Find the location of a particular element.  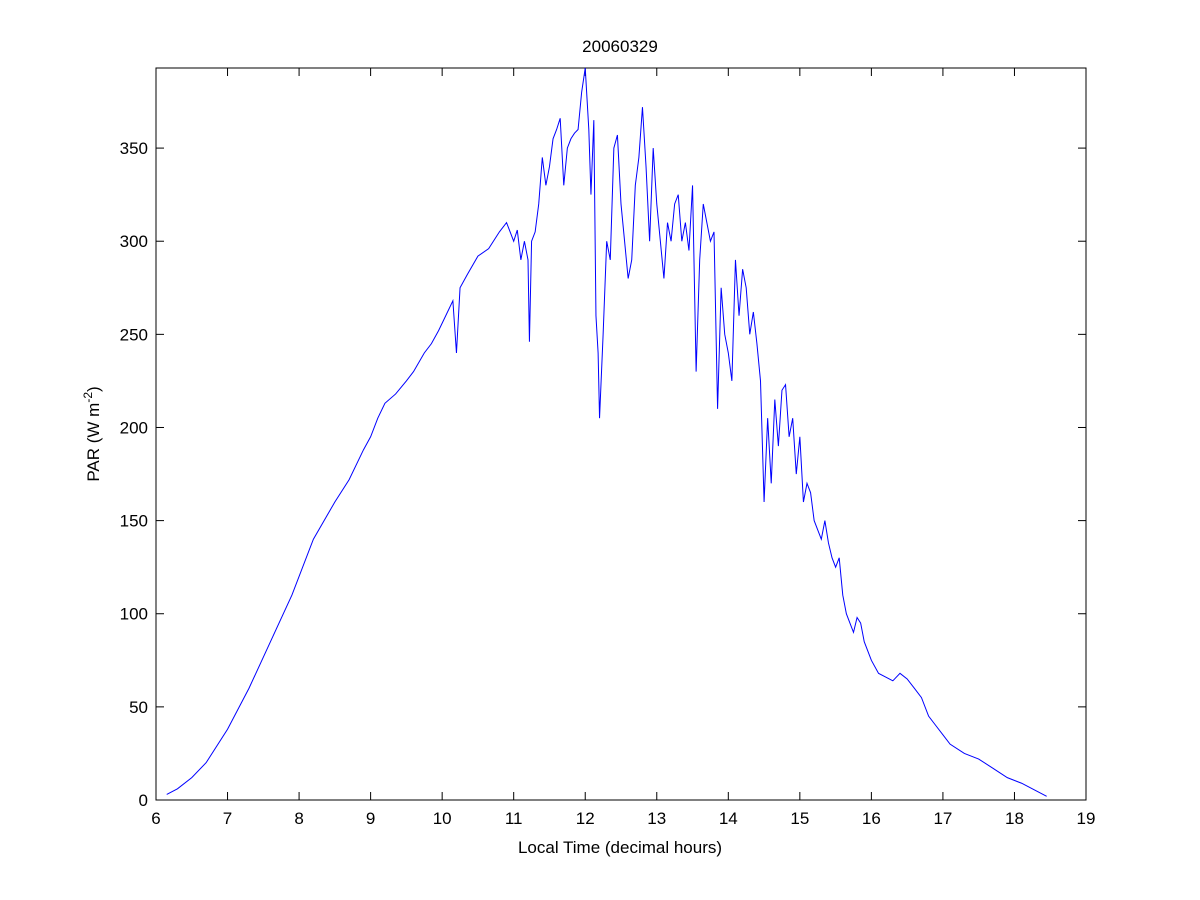

y-axis-label-superscript: -2 is located at coordinates (88, 397).